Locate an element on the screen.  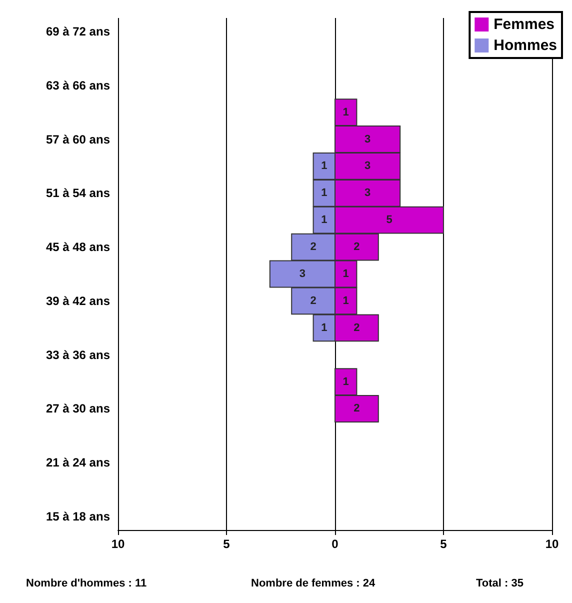
text: Nombre de femmes : 24 is located at coordinates (313, 584).